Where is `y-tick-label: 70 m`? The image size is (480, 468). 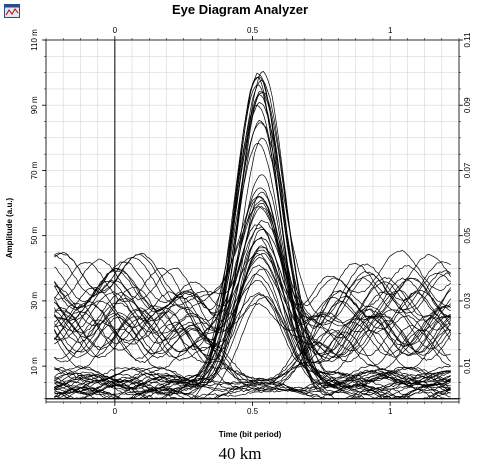
y-tick-label: 70 m is located at coordinates (34, 170).